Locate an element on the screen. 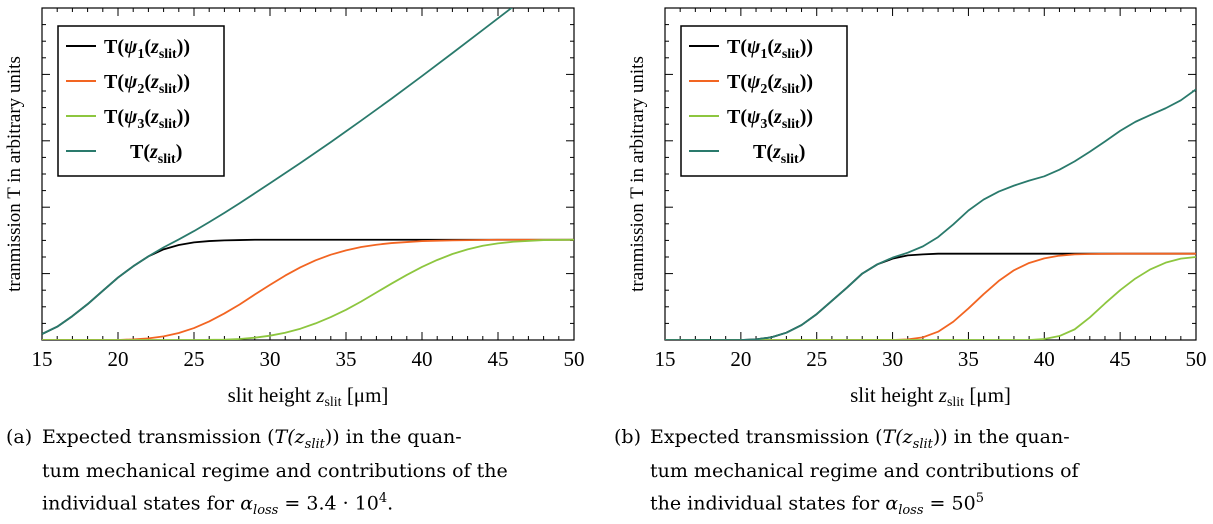  caption-a-math: T(z is located at coordinates (289, 437).